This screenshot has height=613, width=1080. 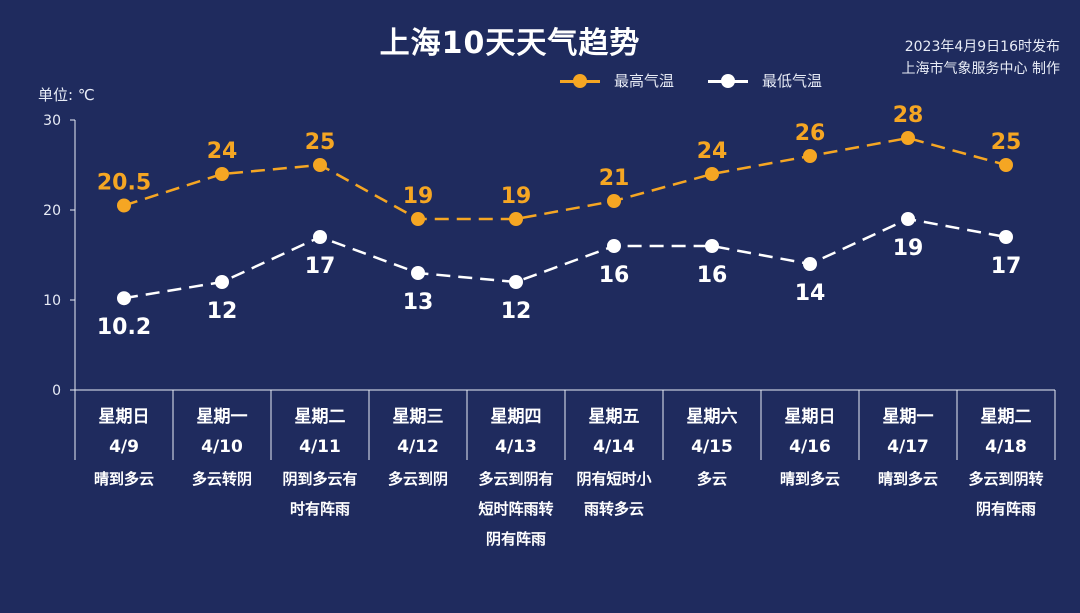 What do you see at coordinates (712, 447) in the screenshot?
I see `date-label: 4/15` at bounding box center [712, 447].